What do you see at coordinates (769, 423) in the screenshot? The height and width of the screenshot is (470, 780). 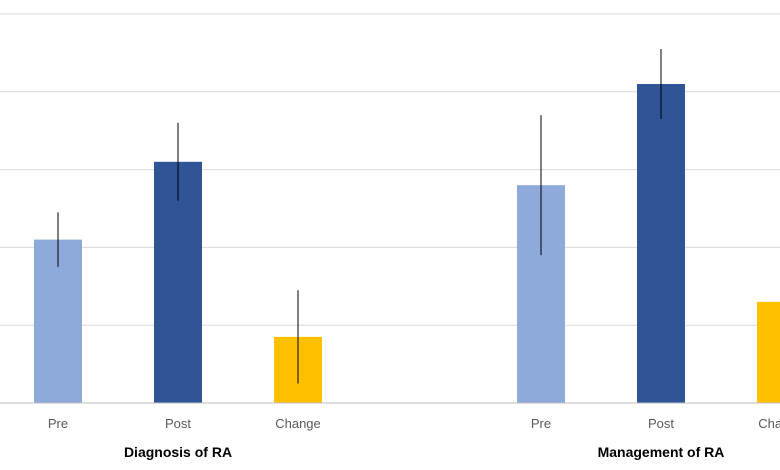 I see `tick-label-2-change: Change` at bounding box center [769, 423].